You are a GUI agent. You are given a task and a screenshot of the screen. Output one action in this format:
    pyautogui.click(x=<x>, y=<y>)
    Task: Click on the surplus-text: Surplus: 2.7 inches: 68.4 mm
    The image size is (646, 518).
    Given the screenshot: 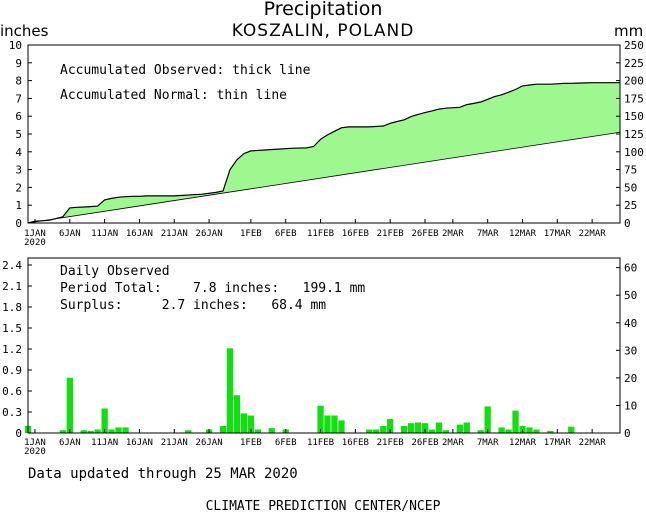 What is the action you would take?
    pyautogui.click(x=193, y=305)
    